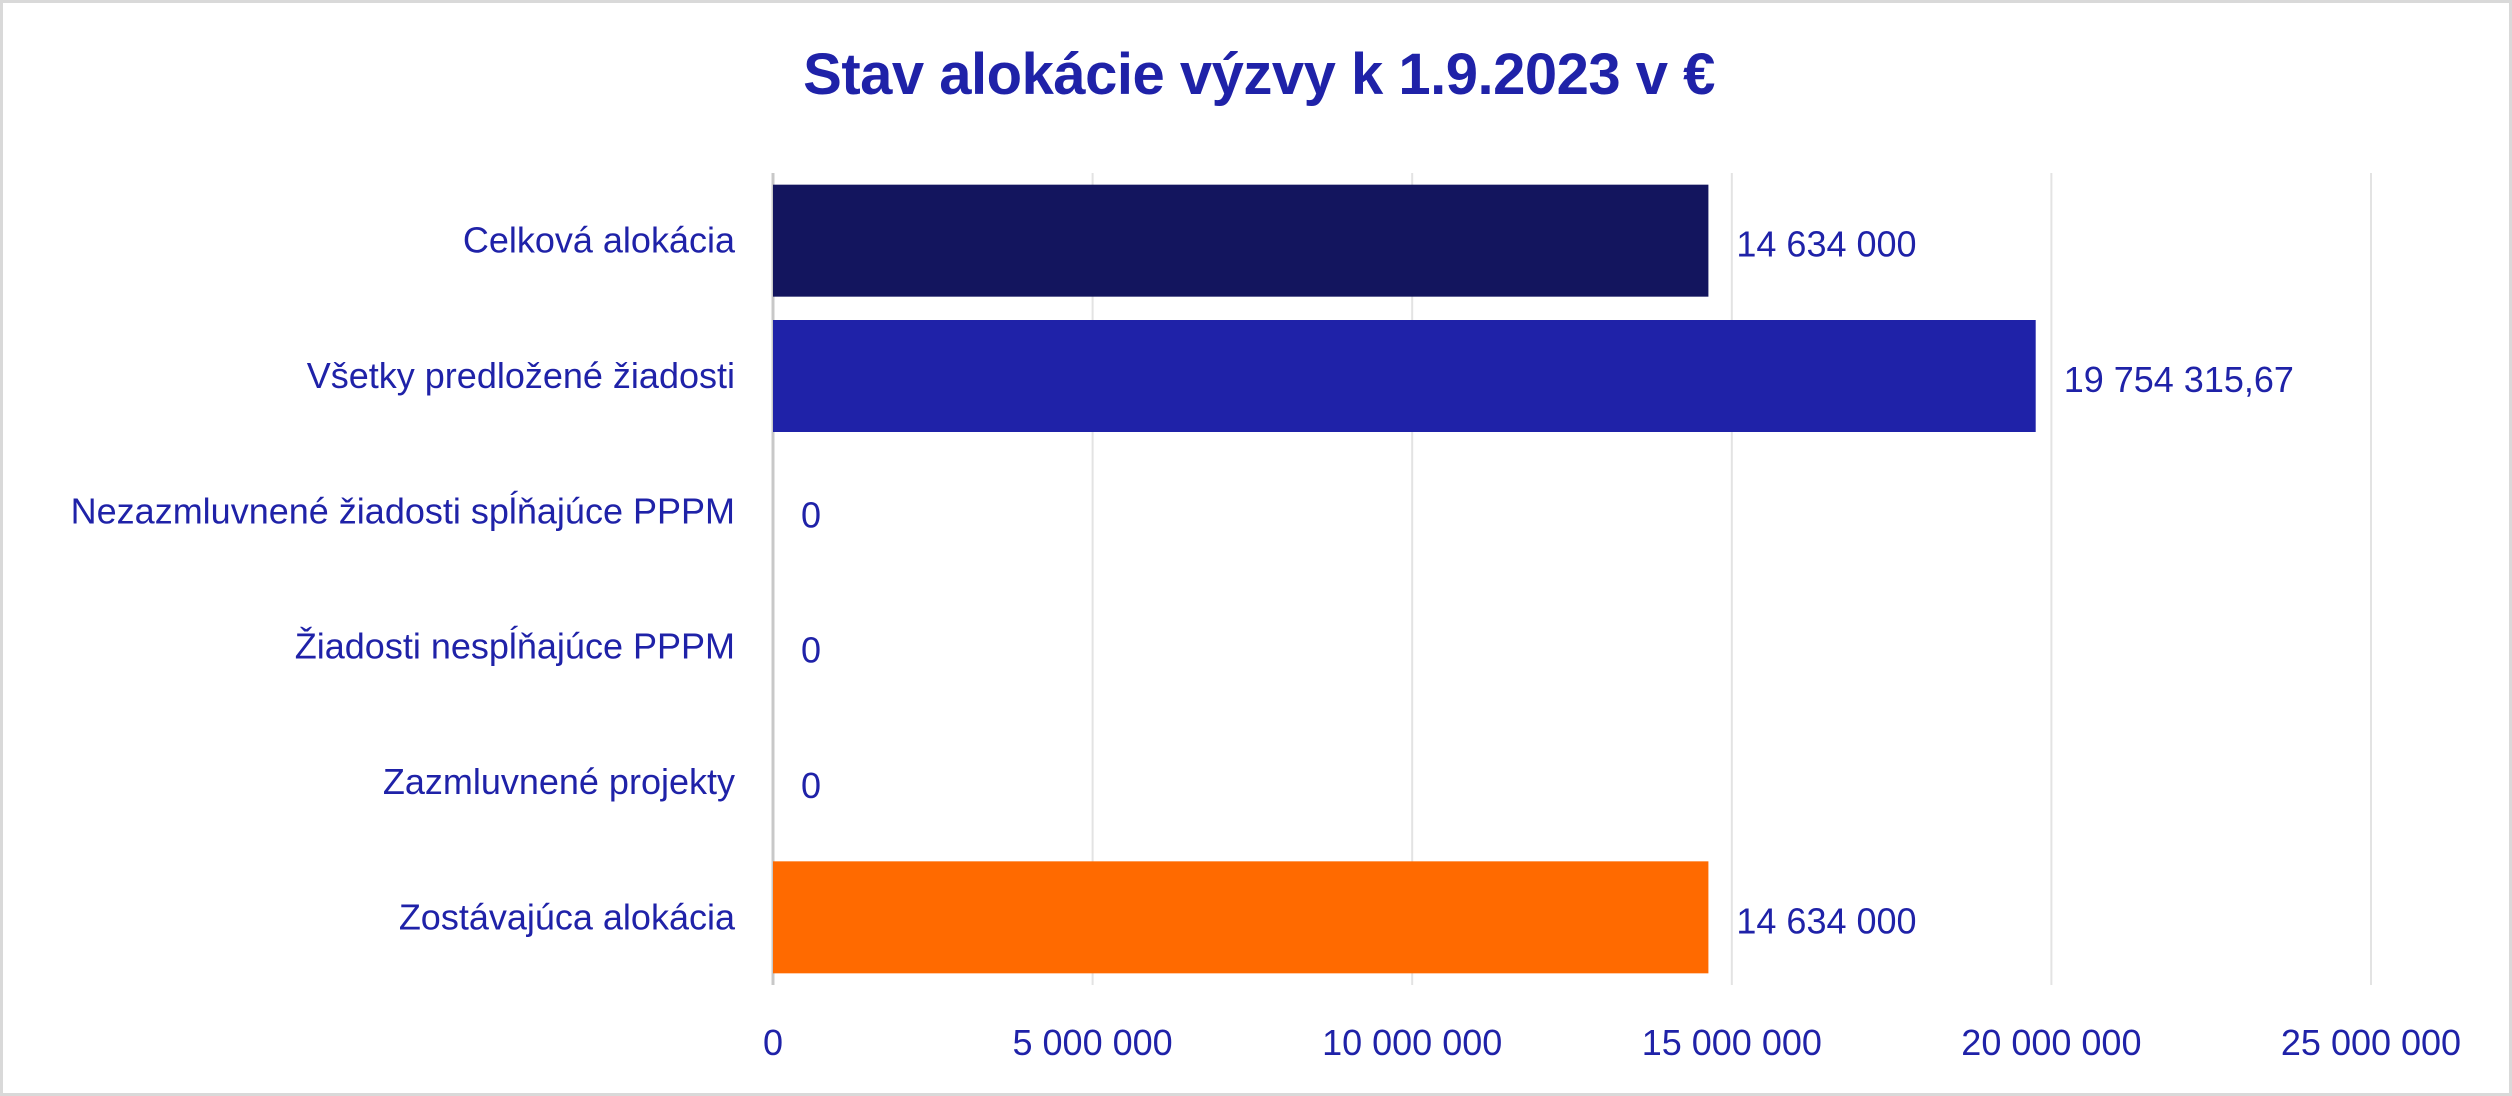 This screenshot has height=1096, width=2512. What do you see at coordinates (1732, 1042) in the screenshot?
I see `x-tick-label: 15 000 000` at bounding box center [1732, 1042].